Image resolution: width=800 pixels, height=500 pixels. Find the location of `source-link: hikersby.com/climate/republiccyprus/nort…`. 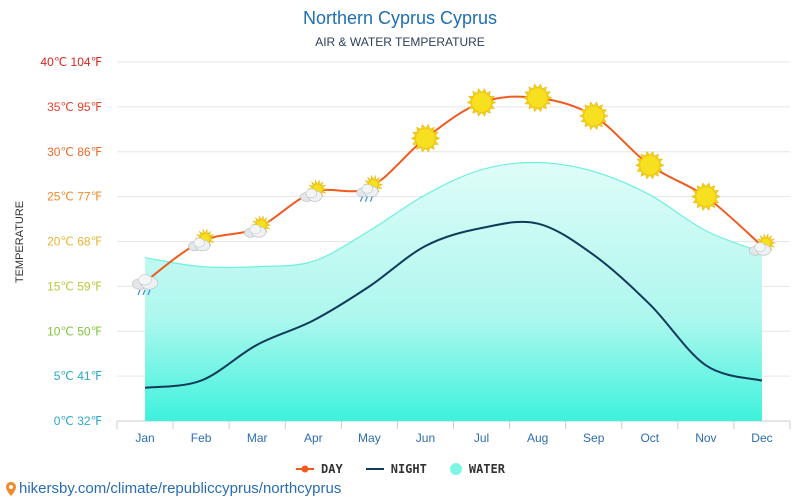

source-link: hikersby.com/climate/republiccyprus/nort… is located at coordinates (173, 488).